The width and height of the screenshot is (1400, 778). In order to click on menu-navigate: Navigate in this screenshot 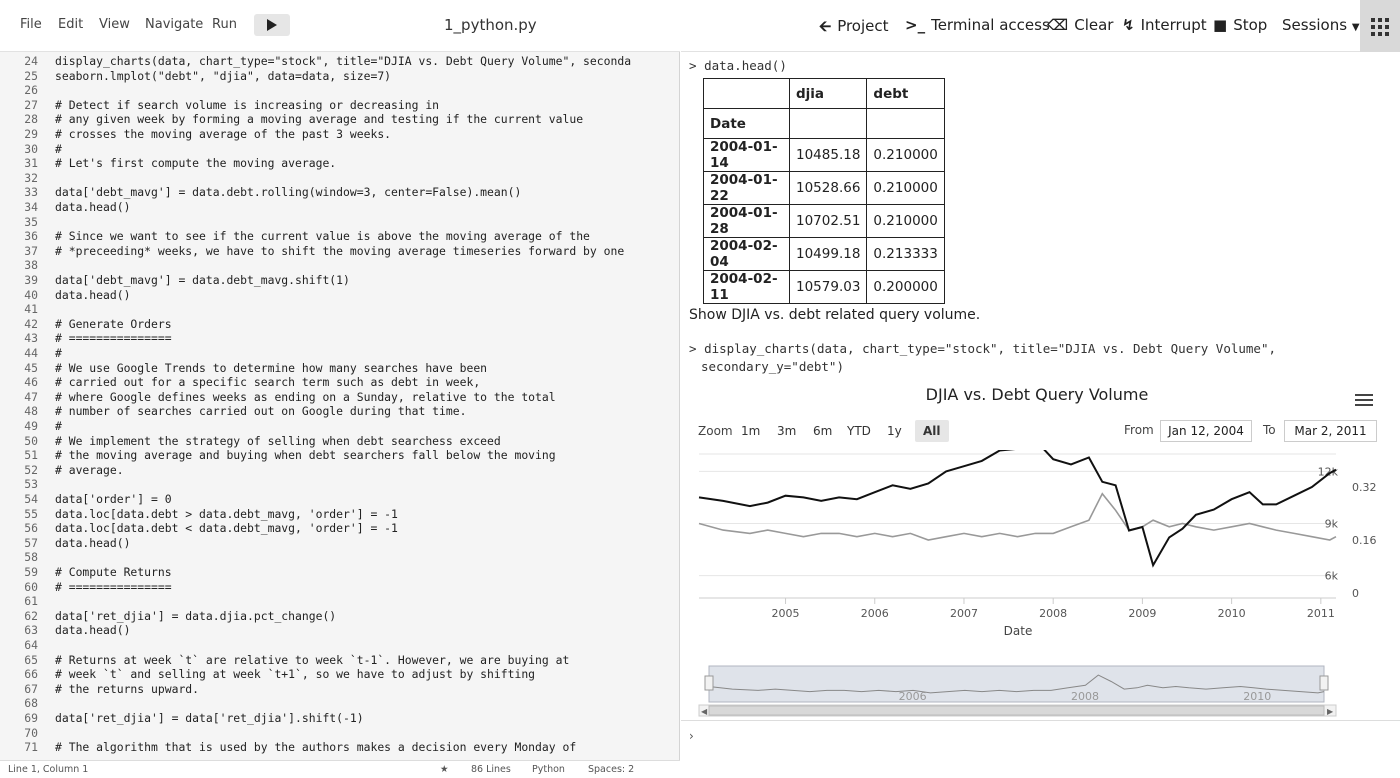, I will do `click(174, 24)`.